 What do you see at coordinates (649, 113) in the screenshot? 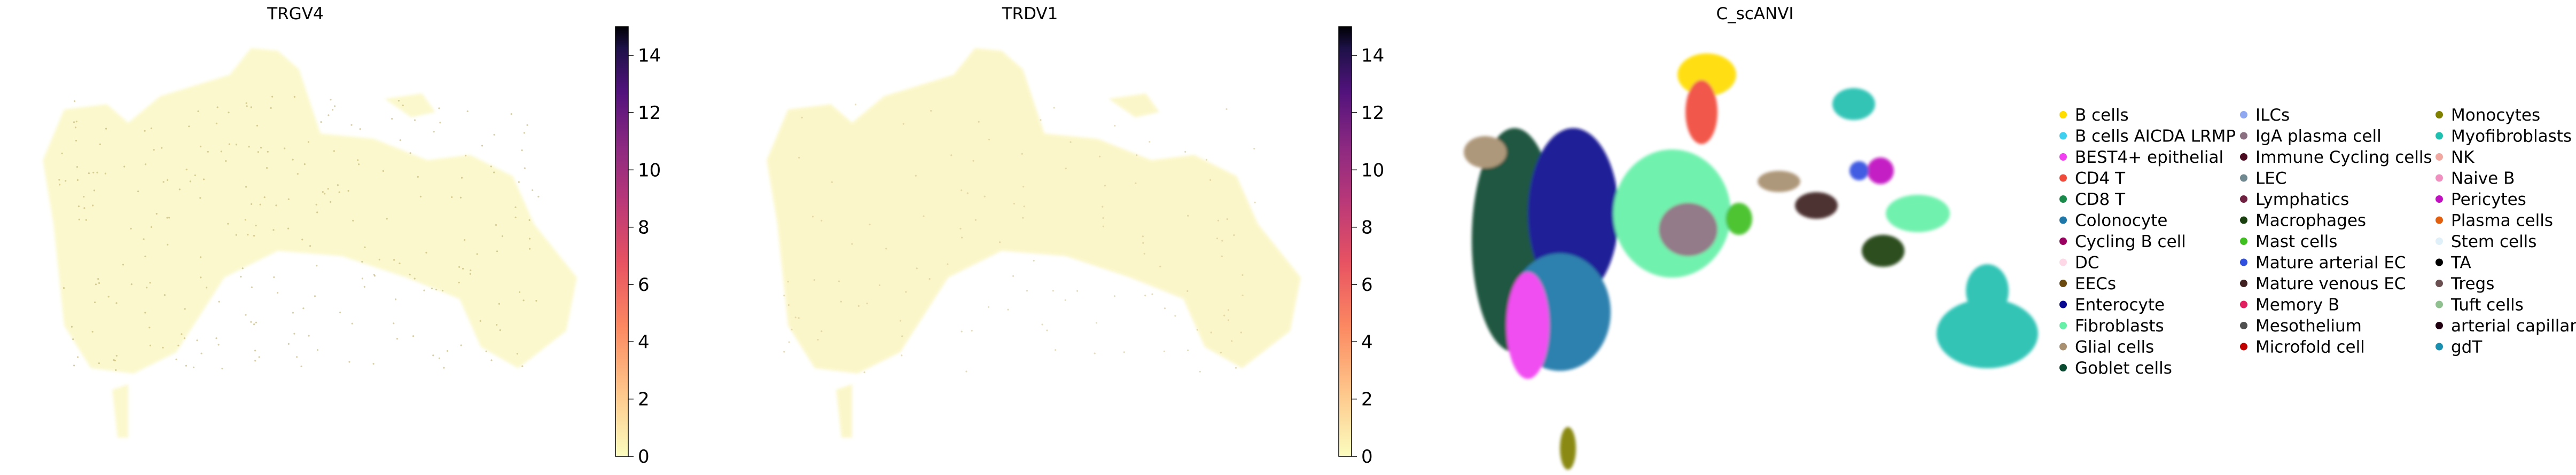
I see `colorbar-tick-label: 12` at bounding box center [649, 113].